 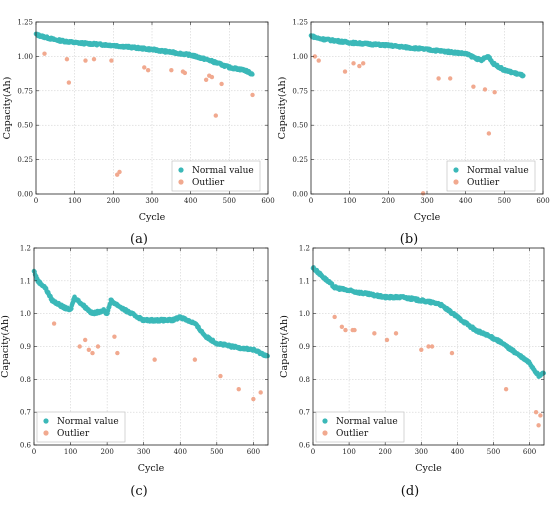 I want to click on x-tick-label: 0, so click(x=311, y=201).